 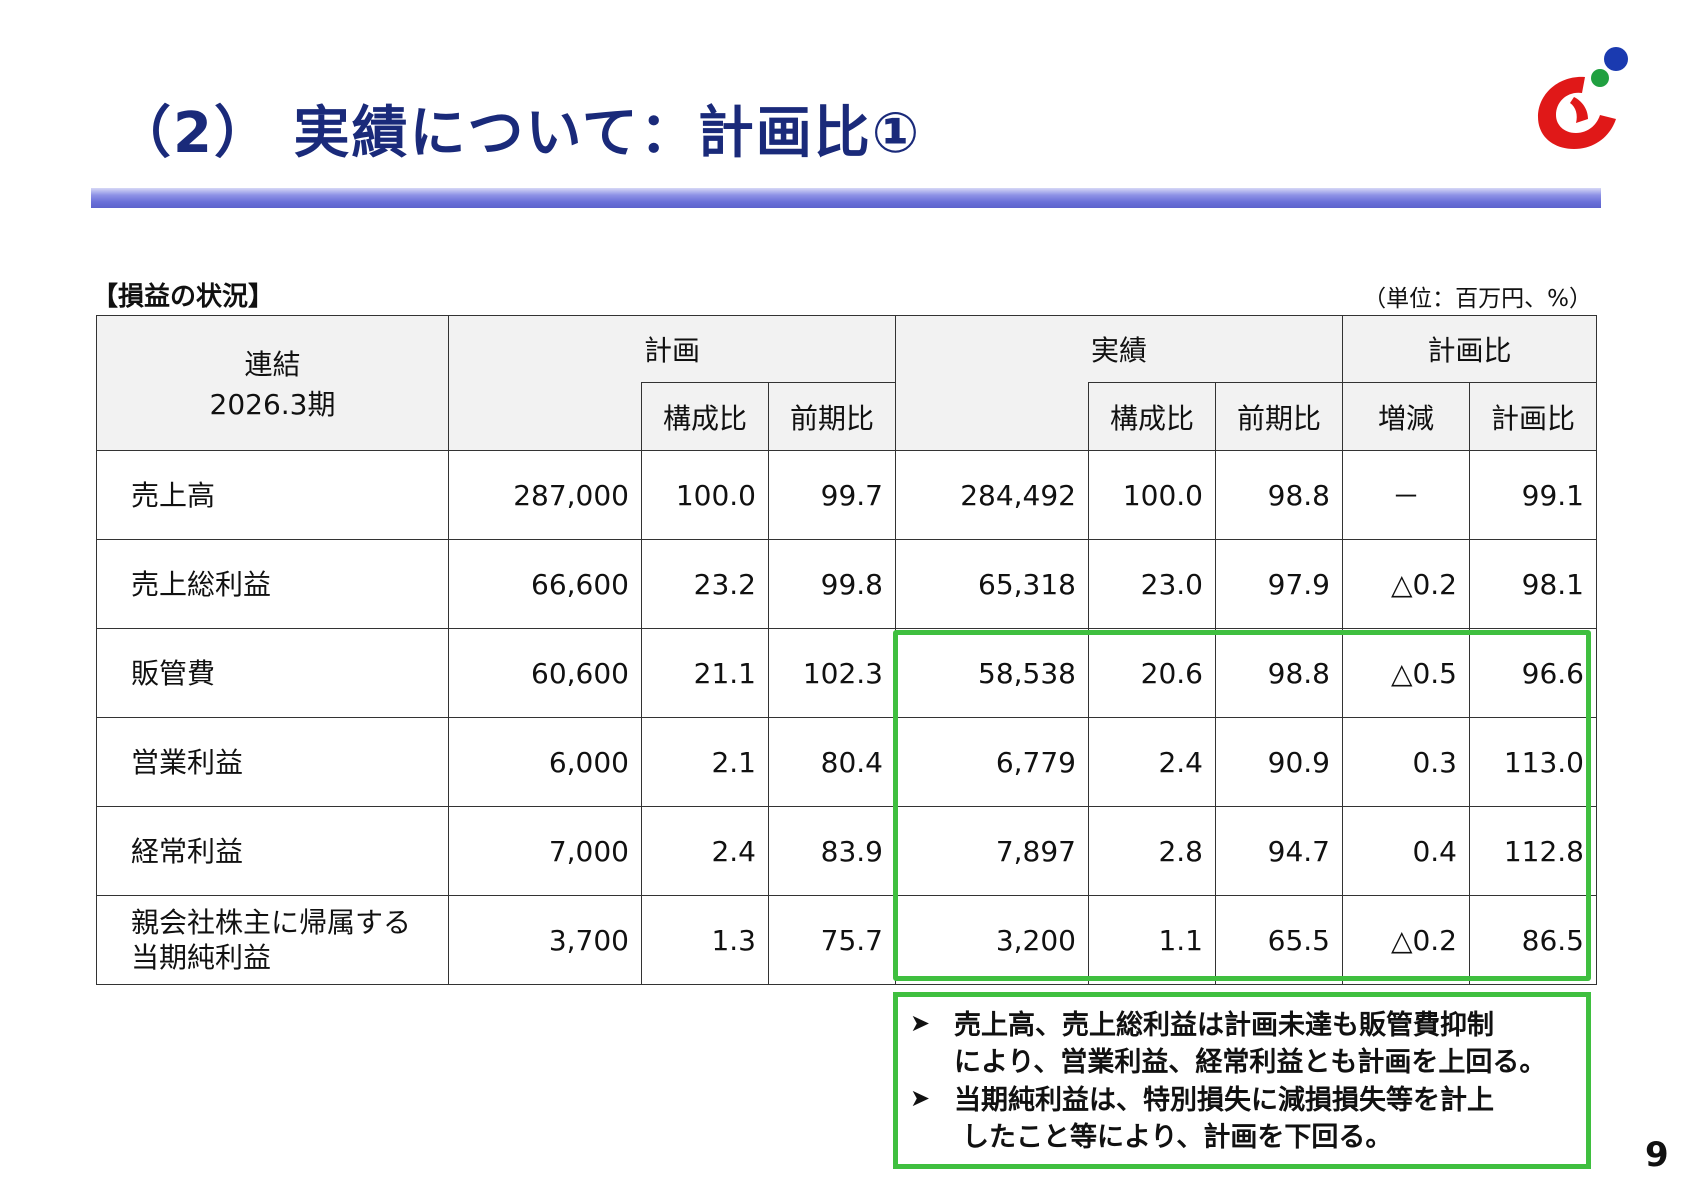 What do you see at coordinates (1533, 851) in the screenshot?
I see `cell-vs-plan: 112.8` at bounding box center [1533, 851].